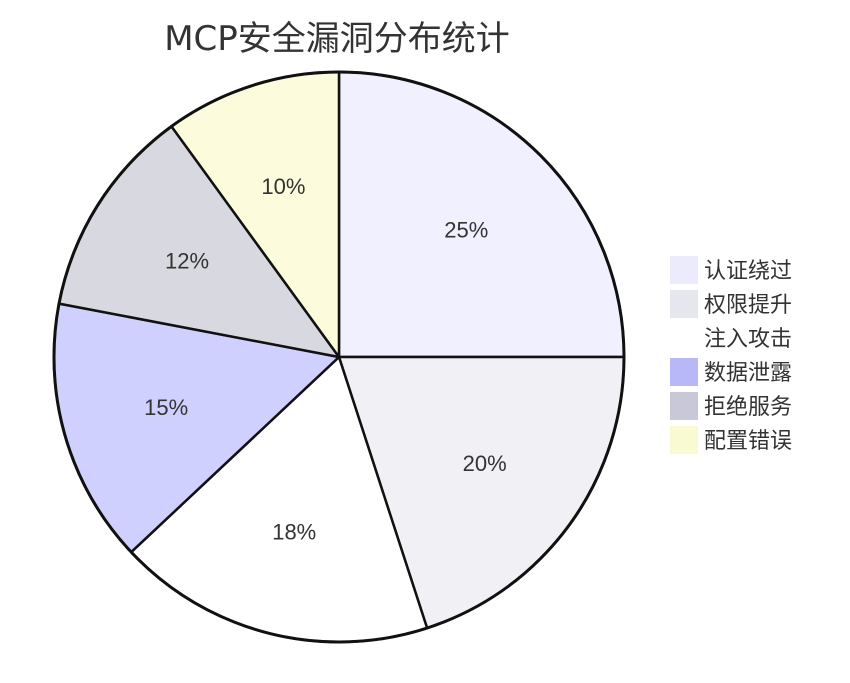 The height and width of the screenshot is (683, 850). I want to click on legend-label: 认证绕过, so click(748, 271).